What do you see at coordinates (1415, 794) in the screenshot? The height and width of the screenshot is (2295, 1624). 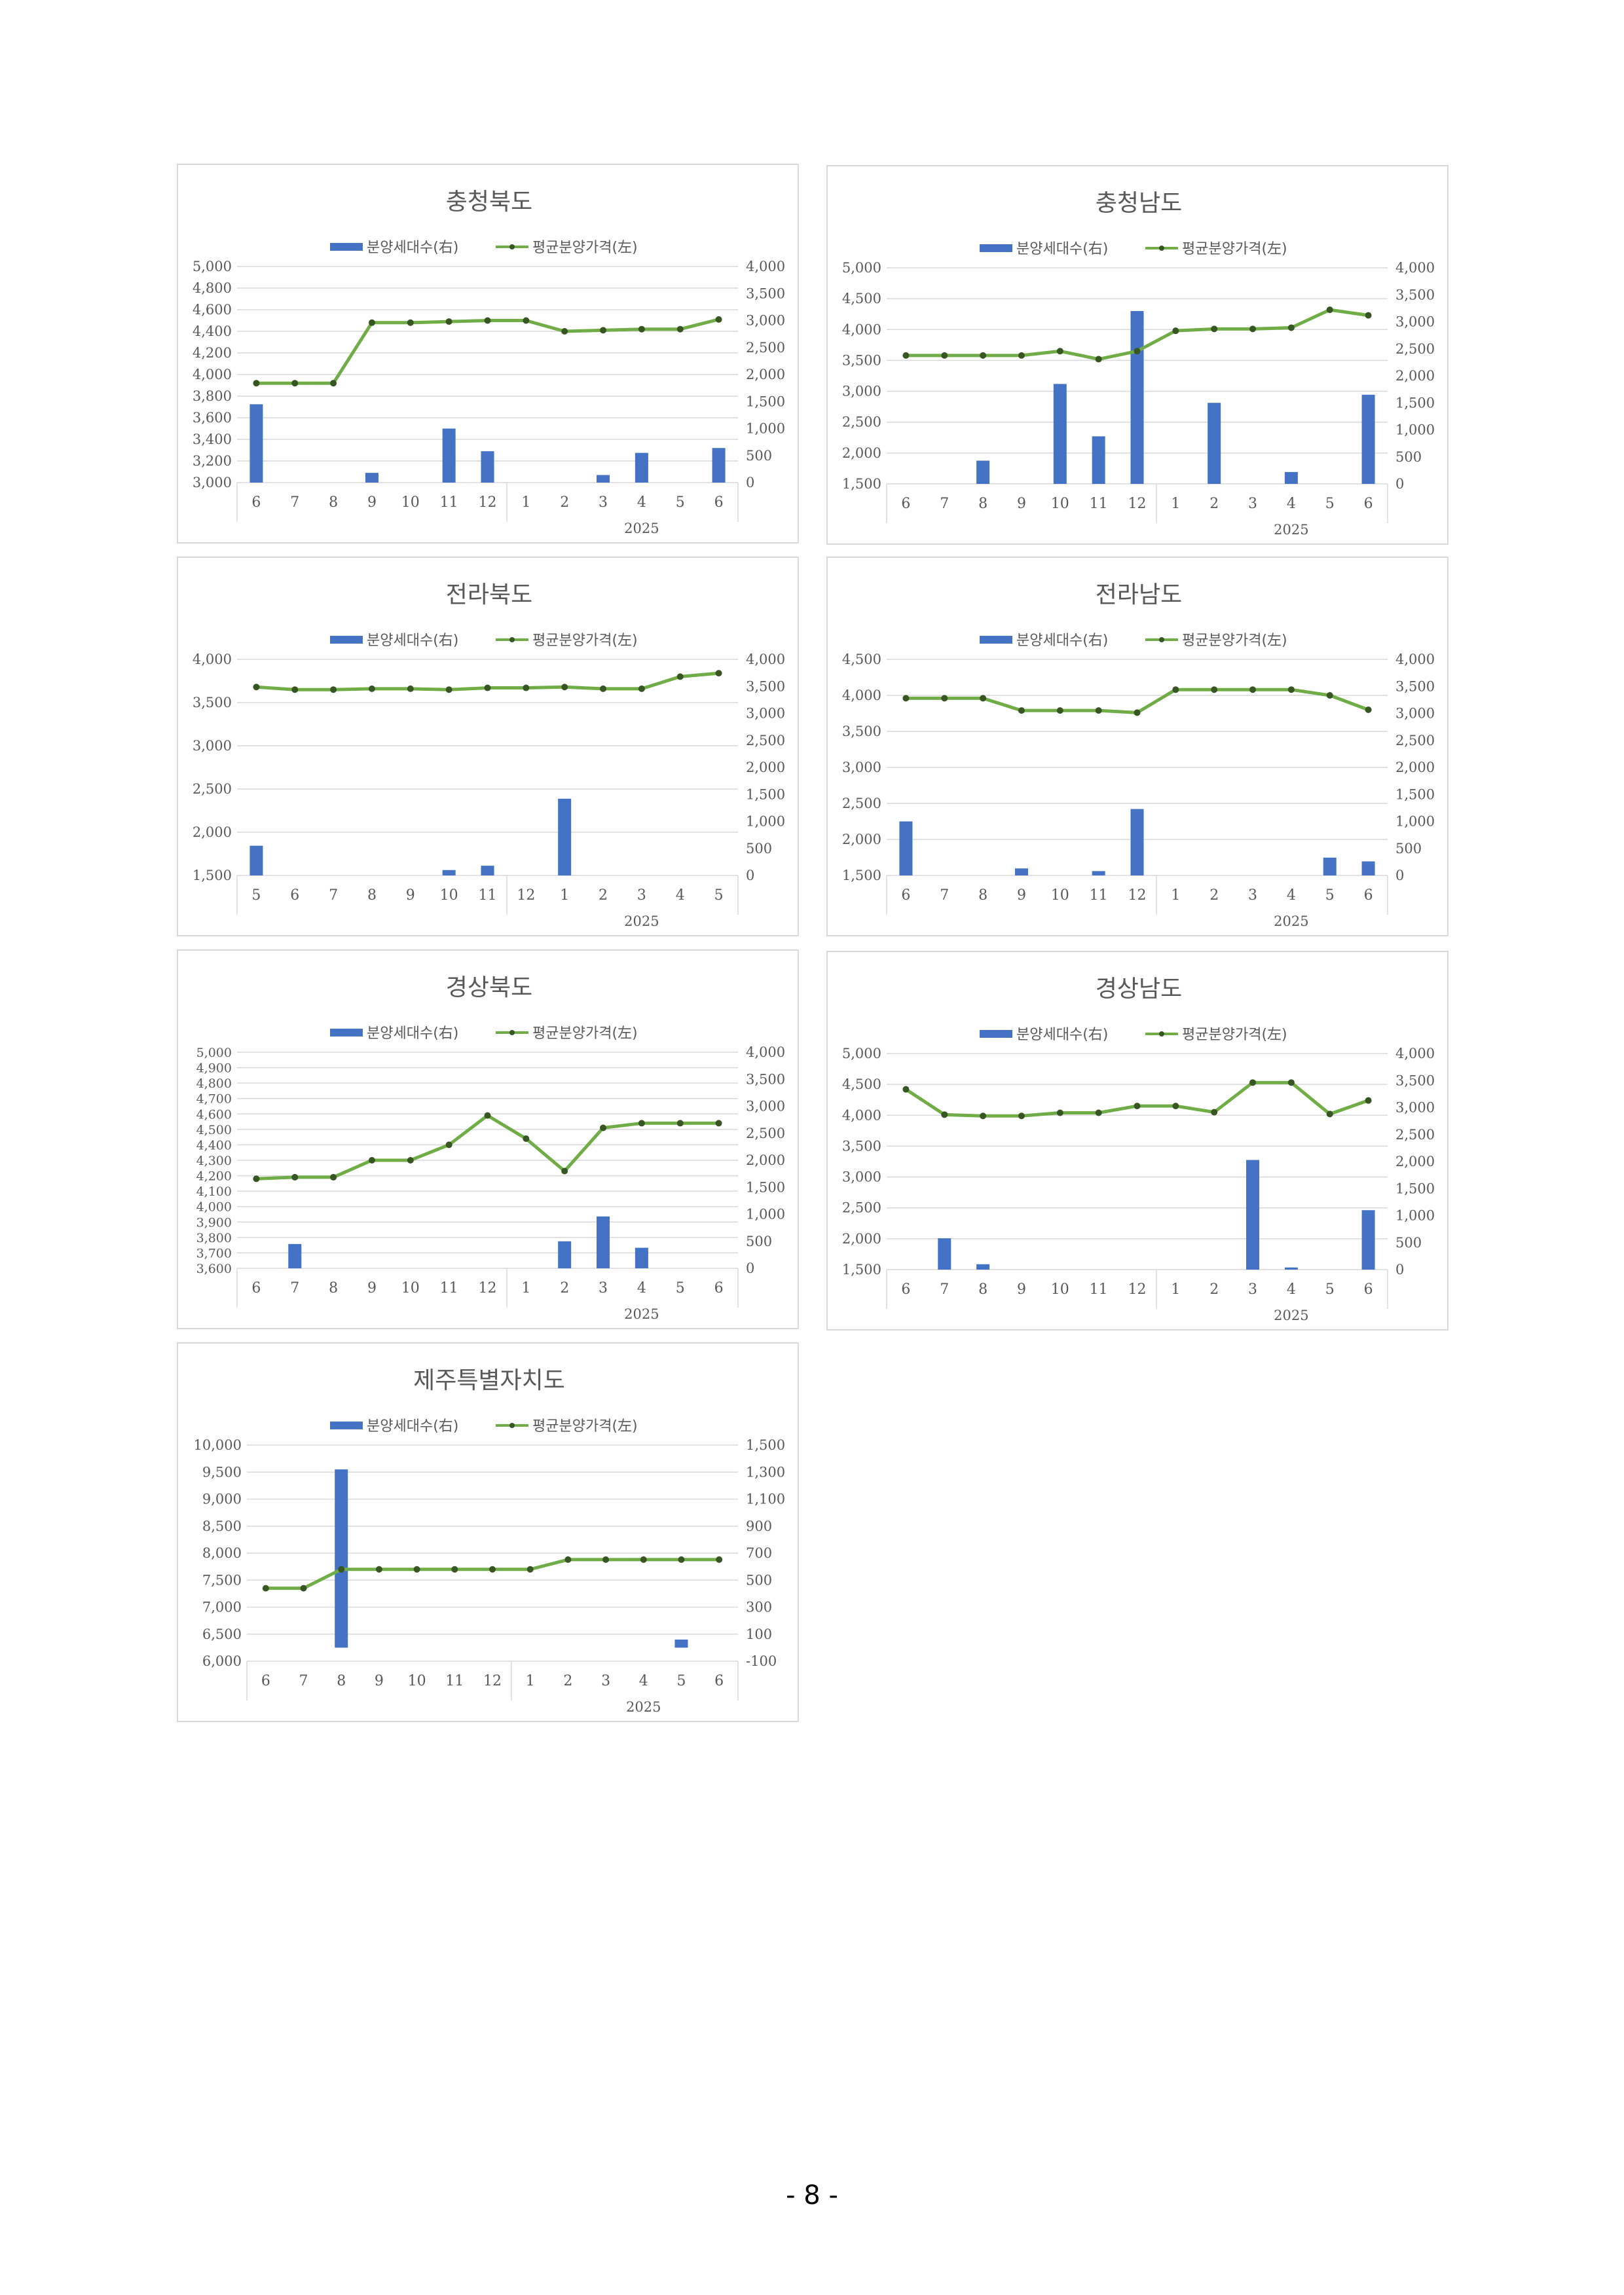 I see `right-tick-label: 1,500` at bounding box center [1415, 794].